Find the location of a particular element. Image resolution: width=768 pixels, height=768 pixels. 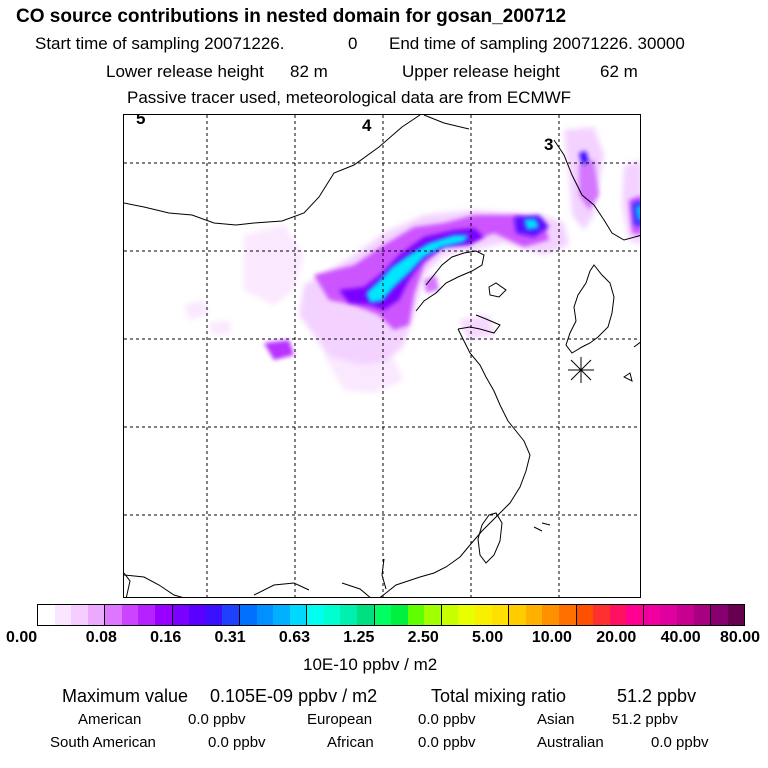

region-name-australian: Australian is located at coordinates (570, 742).